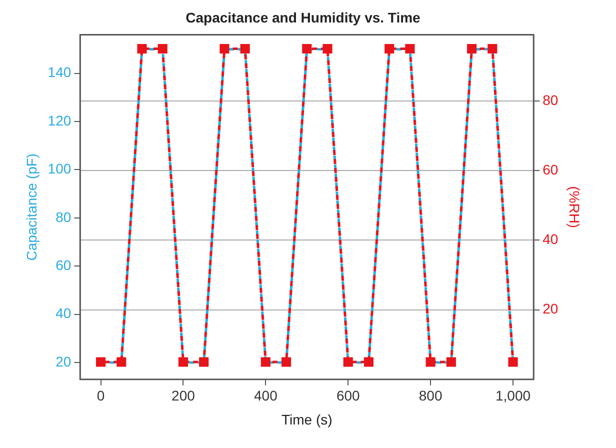  What do you see at coordinates (550, 308) in the screenshot?
I see `y2-tick-label: 20` at bounding box center [550, 308].